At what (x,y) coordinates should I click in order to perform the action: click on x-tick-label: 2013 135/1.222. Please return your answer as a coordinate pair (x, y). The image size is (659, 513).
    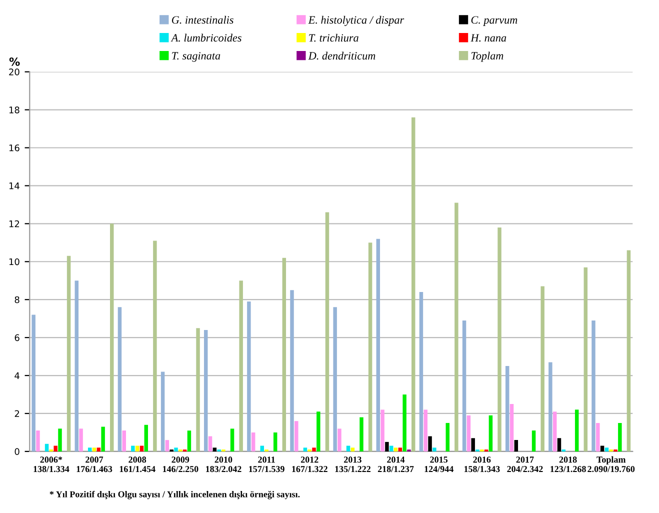
    Looking at the image, I should click on (352, 464).